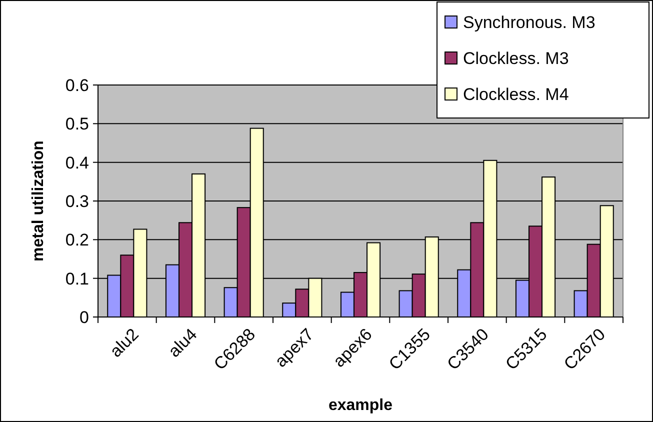 The height and width of the screenshot is (422, 653). I want to click on legend-label: Synchronous. M3, so click(529, 22).